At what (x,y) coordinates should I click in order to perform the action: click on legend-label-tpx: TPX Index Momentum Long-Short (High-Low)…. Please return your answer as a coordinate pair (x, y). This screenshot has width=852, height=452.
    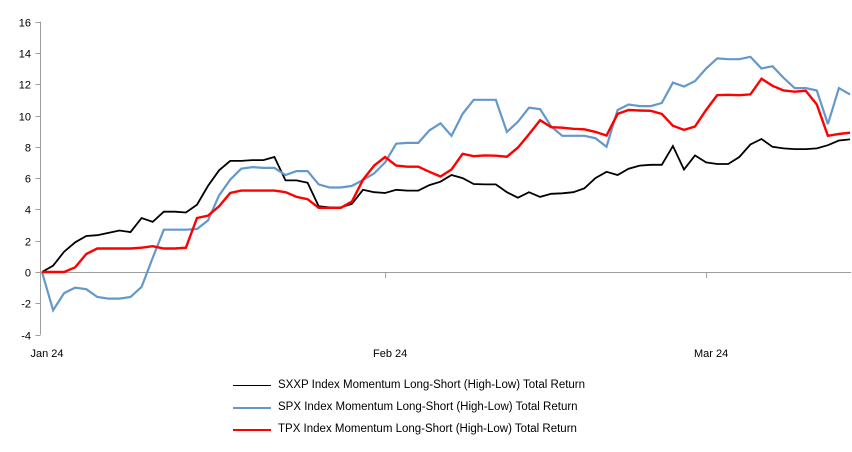
    Looking at the image, I should click on (427, 429).